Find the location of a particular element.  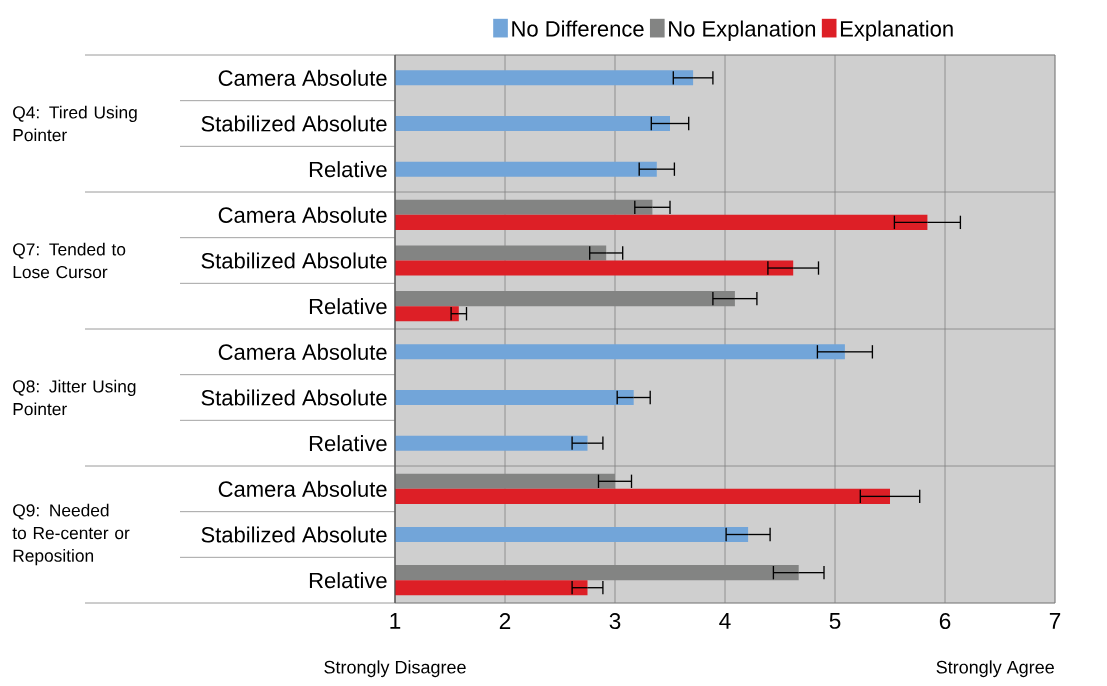

legend-label: No Difference is located at coordinates (578, 28).